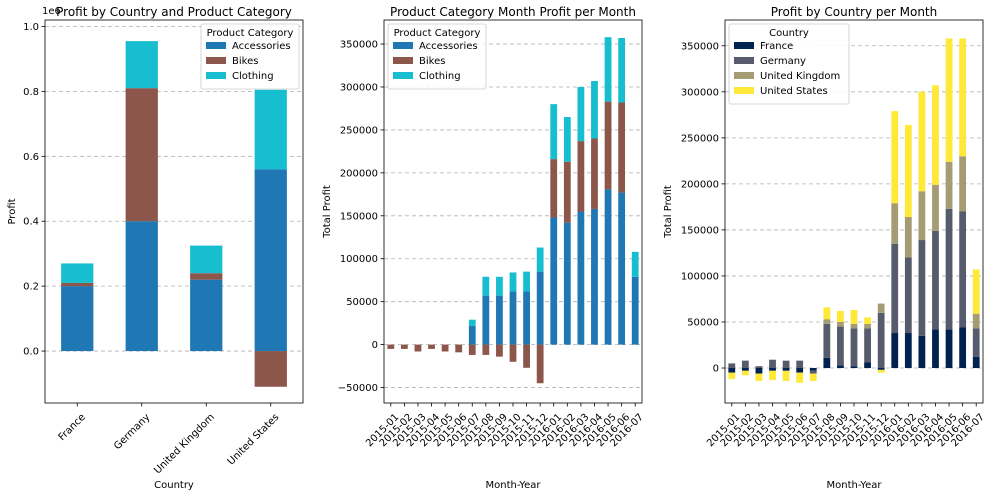 The image size is (1000, 496). Describe the element at coordinates (514, 485) in the screenshot. I see `x-axis-label: Month-Year` at that location.